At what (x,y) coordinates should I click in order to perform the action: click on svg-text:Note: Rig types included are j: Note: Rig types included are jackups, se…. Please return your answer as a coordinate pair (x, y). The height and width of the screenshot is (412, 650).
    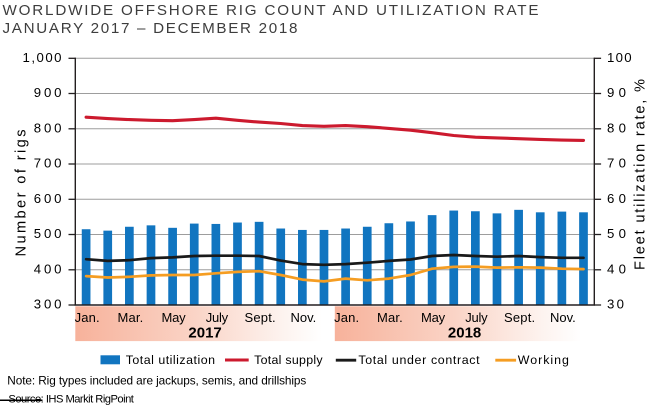
    Looking at the image, I should click on (156, 380).